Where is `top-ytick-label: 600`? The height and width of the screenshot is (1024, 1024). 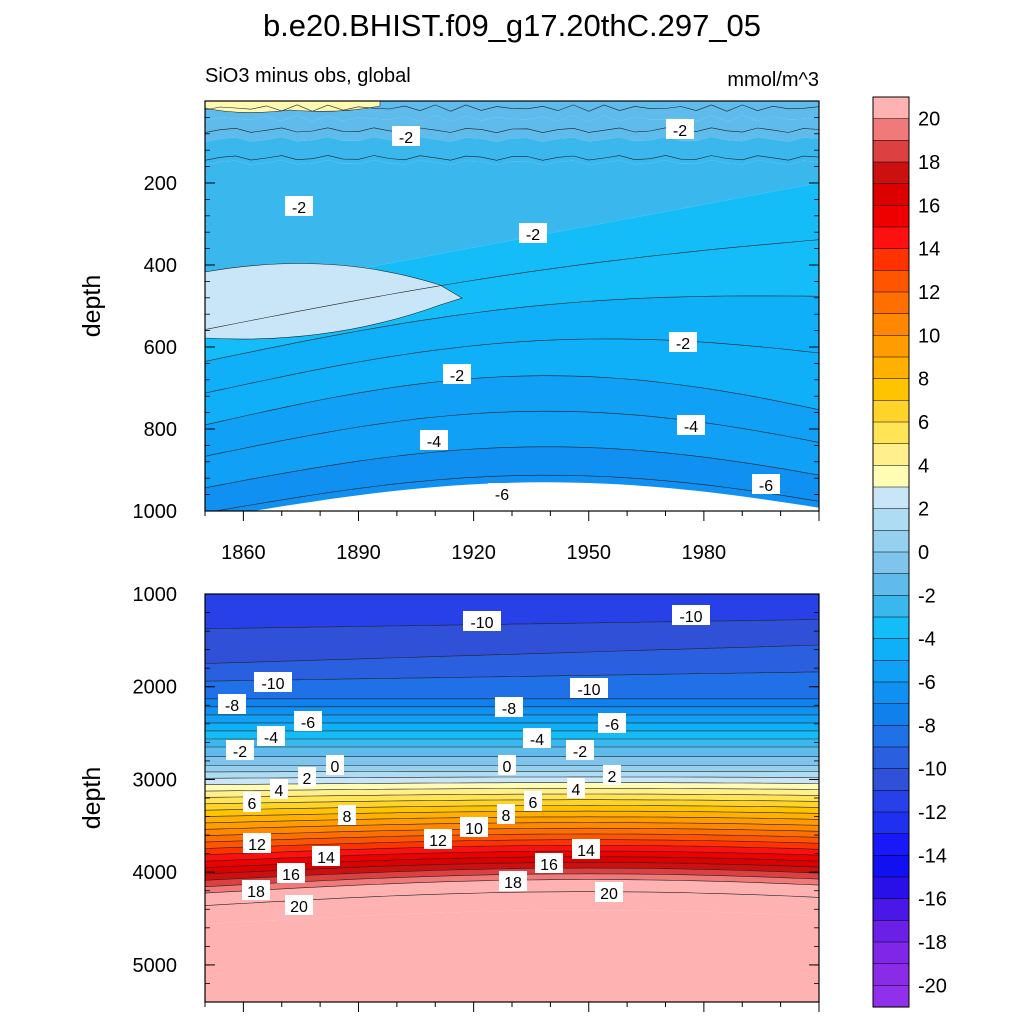
top-ytick-label: 600 is located at coordinates (160, 348).